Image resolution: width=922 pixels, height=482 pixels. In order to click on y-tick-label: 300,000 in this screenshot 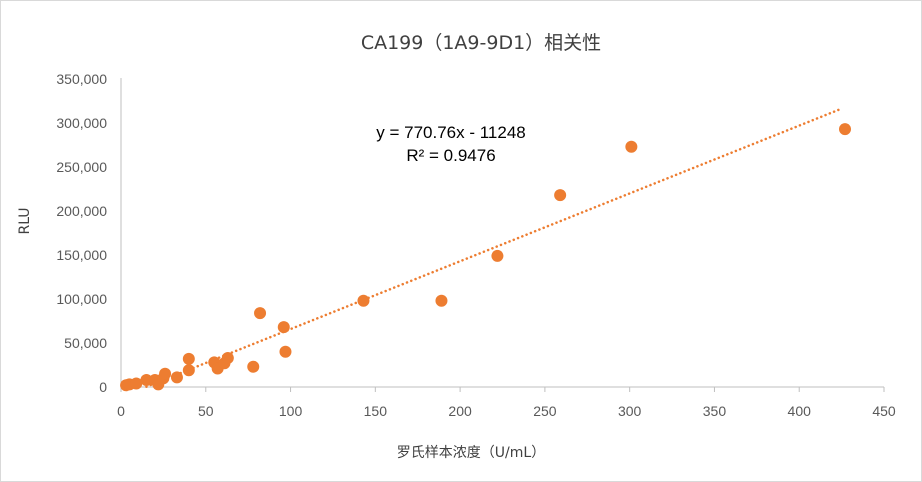, I will do `click(81, 123)`.